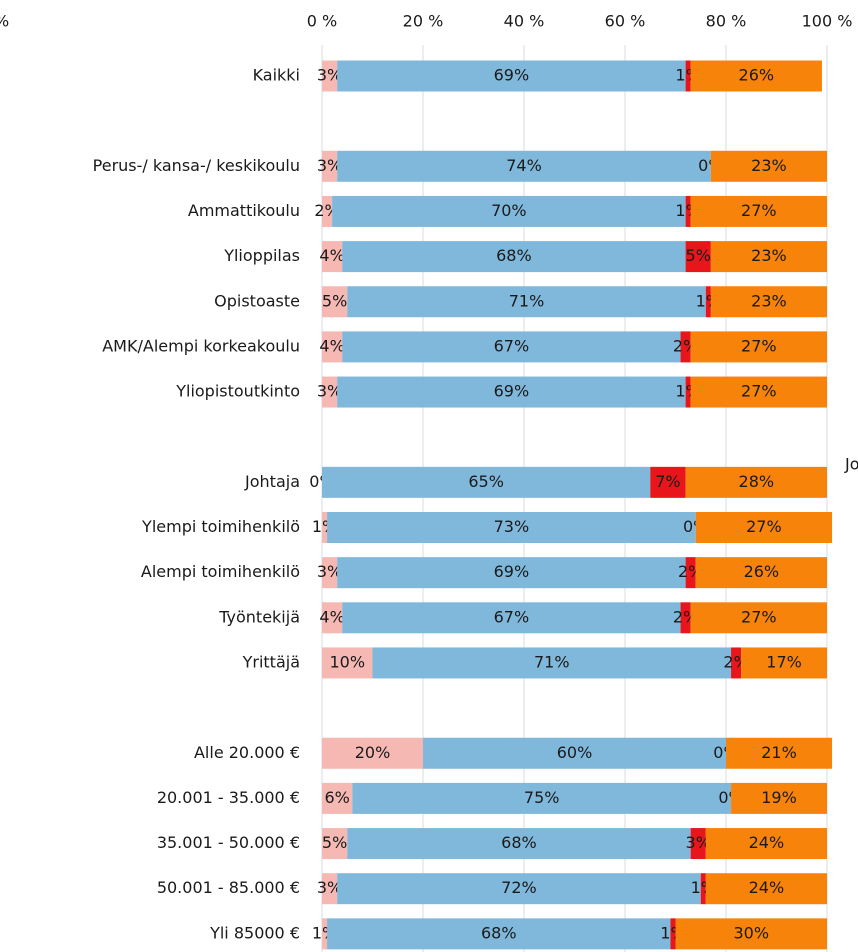 This screenshot has width=858, height=952. Describe the element at coordinates (254, 932) in the screenshot. I see `category-label: Yli 85000 €` at that location.